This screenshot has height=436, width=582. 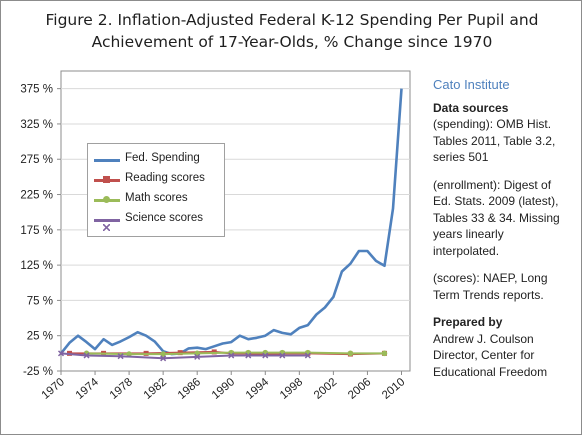 I want to click on legend-swatch-fed-spending, so click(x=107, y=160).